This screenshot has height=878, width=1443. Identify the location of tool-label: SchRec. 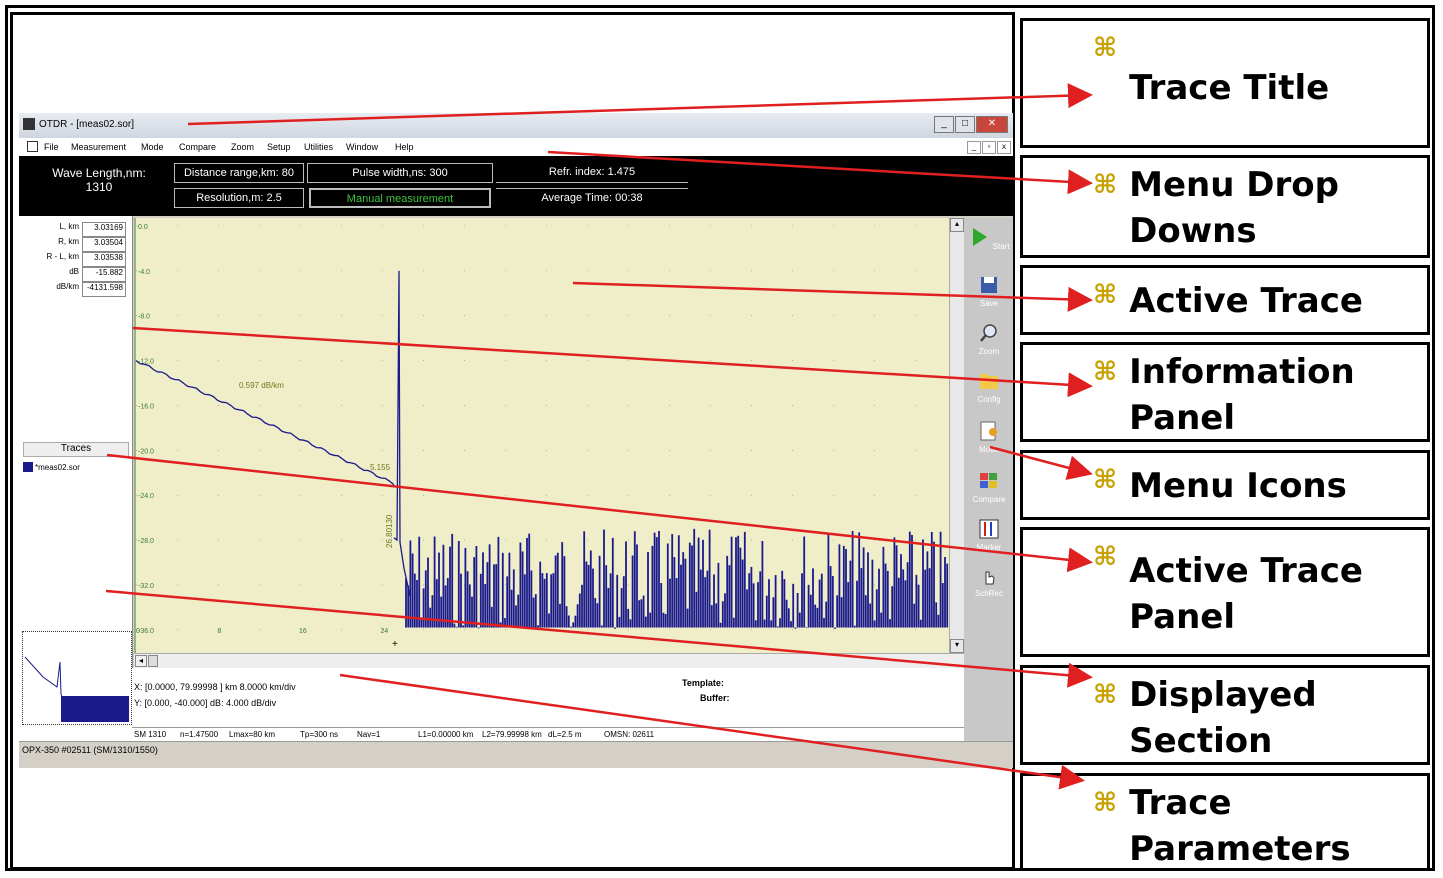
(988, 593).